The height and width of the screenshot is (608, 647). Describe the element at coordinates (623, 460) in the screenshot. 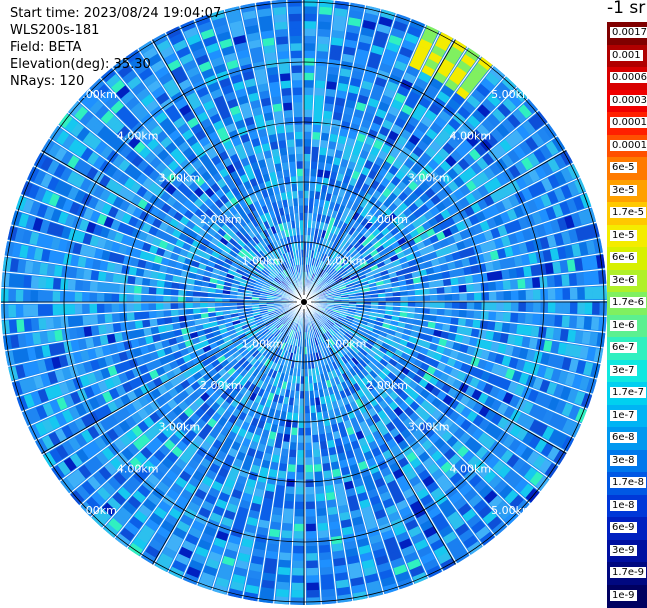

I see `colorbar-tick-label: 3e-8` at that location.